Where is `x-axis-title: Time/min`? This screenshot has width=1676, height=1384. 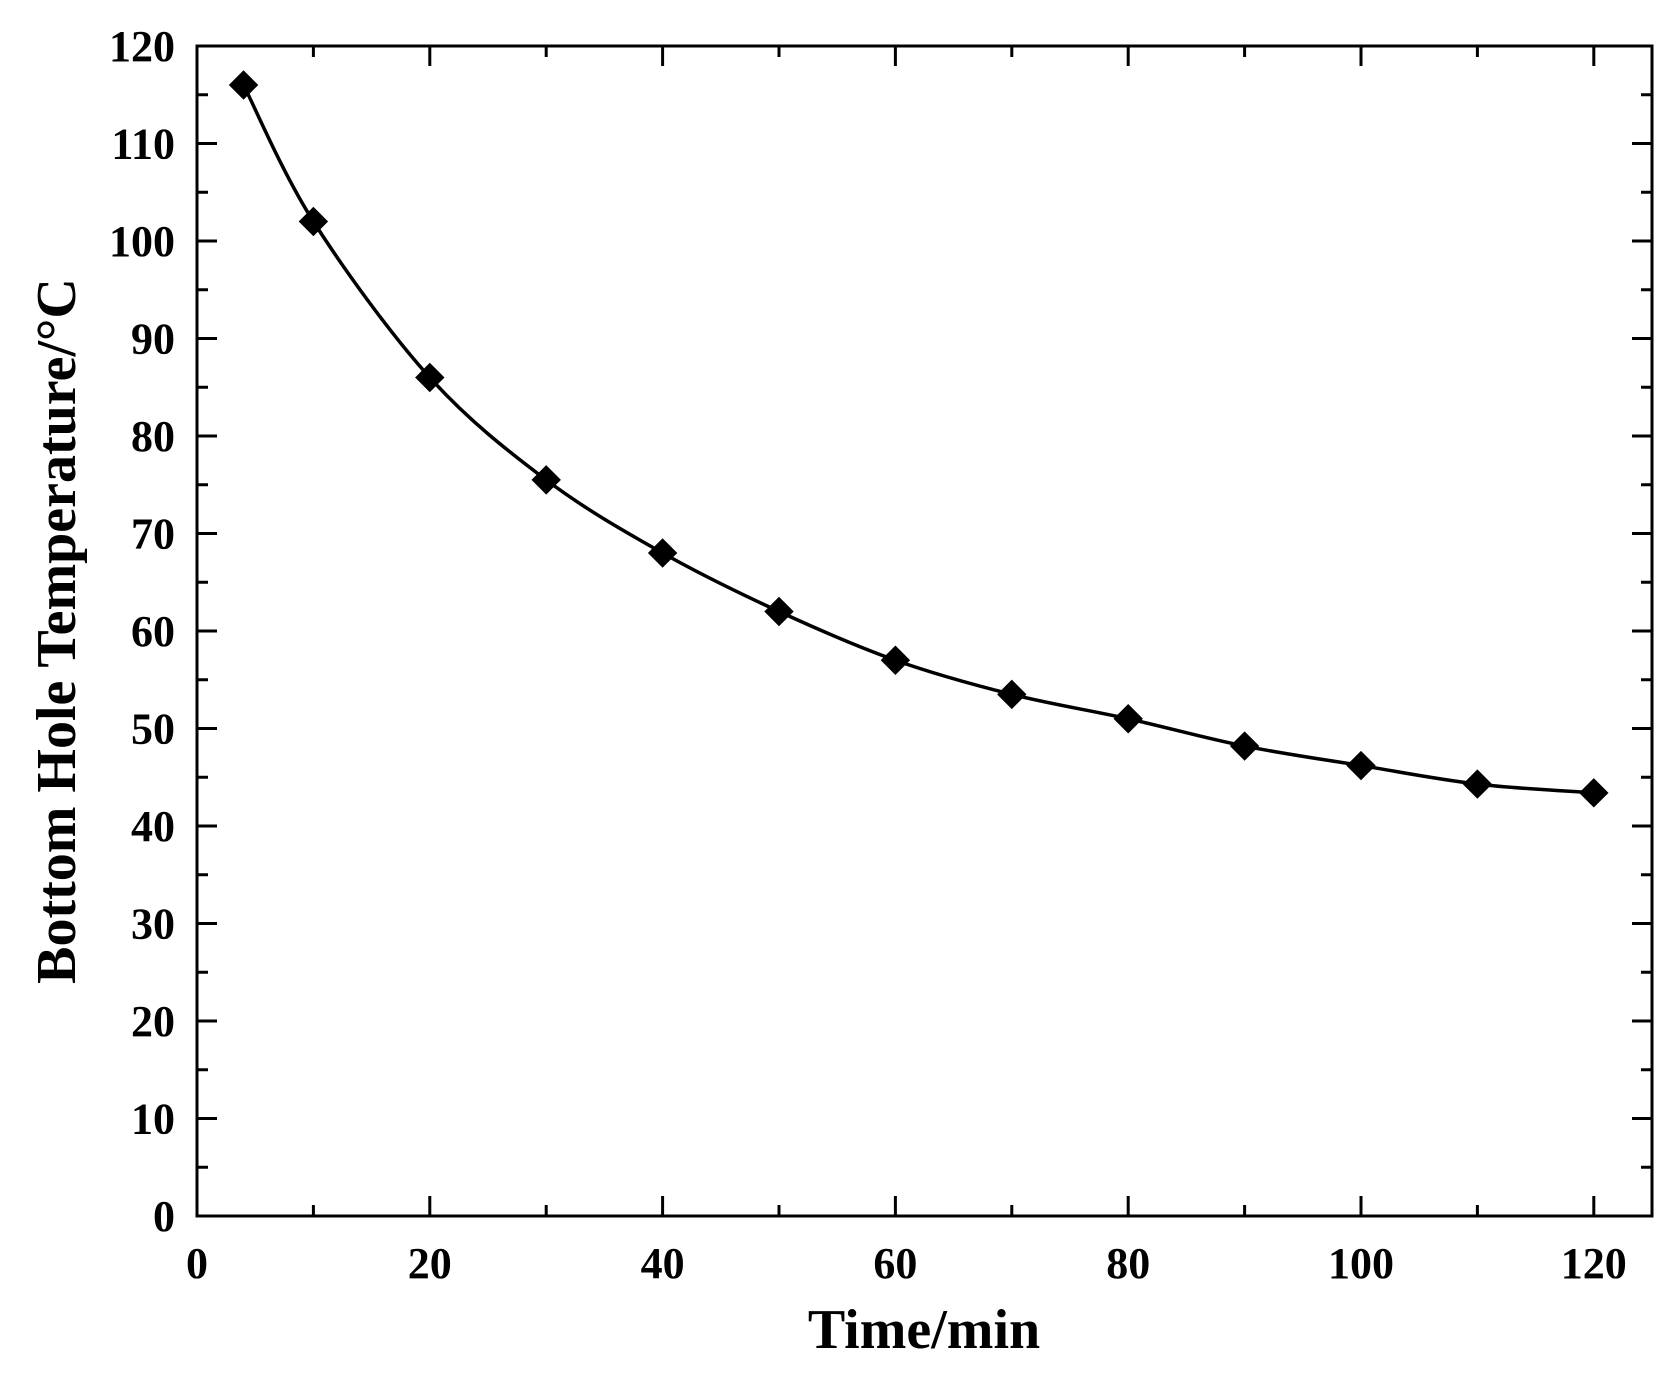
x-axis-title: Time/min is located at coordinates (924, 1330).